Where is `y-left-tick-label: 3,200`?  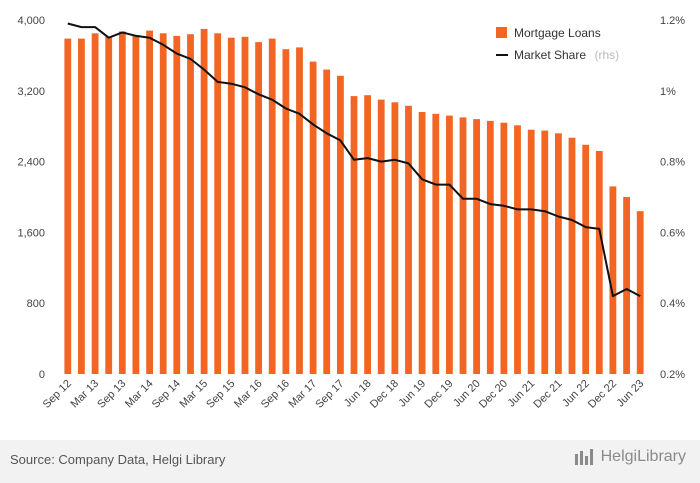 y-left-tick-label: 3,200 is located at coordinates (31, 92).